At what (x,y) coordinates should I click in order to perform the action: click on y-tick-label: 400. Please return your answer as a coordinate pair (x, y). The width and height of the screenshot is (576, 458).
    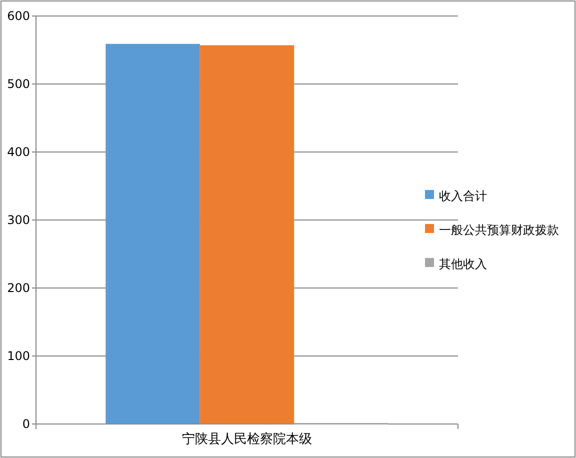
    Looking at the image, I should click on (18, 152).